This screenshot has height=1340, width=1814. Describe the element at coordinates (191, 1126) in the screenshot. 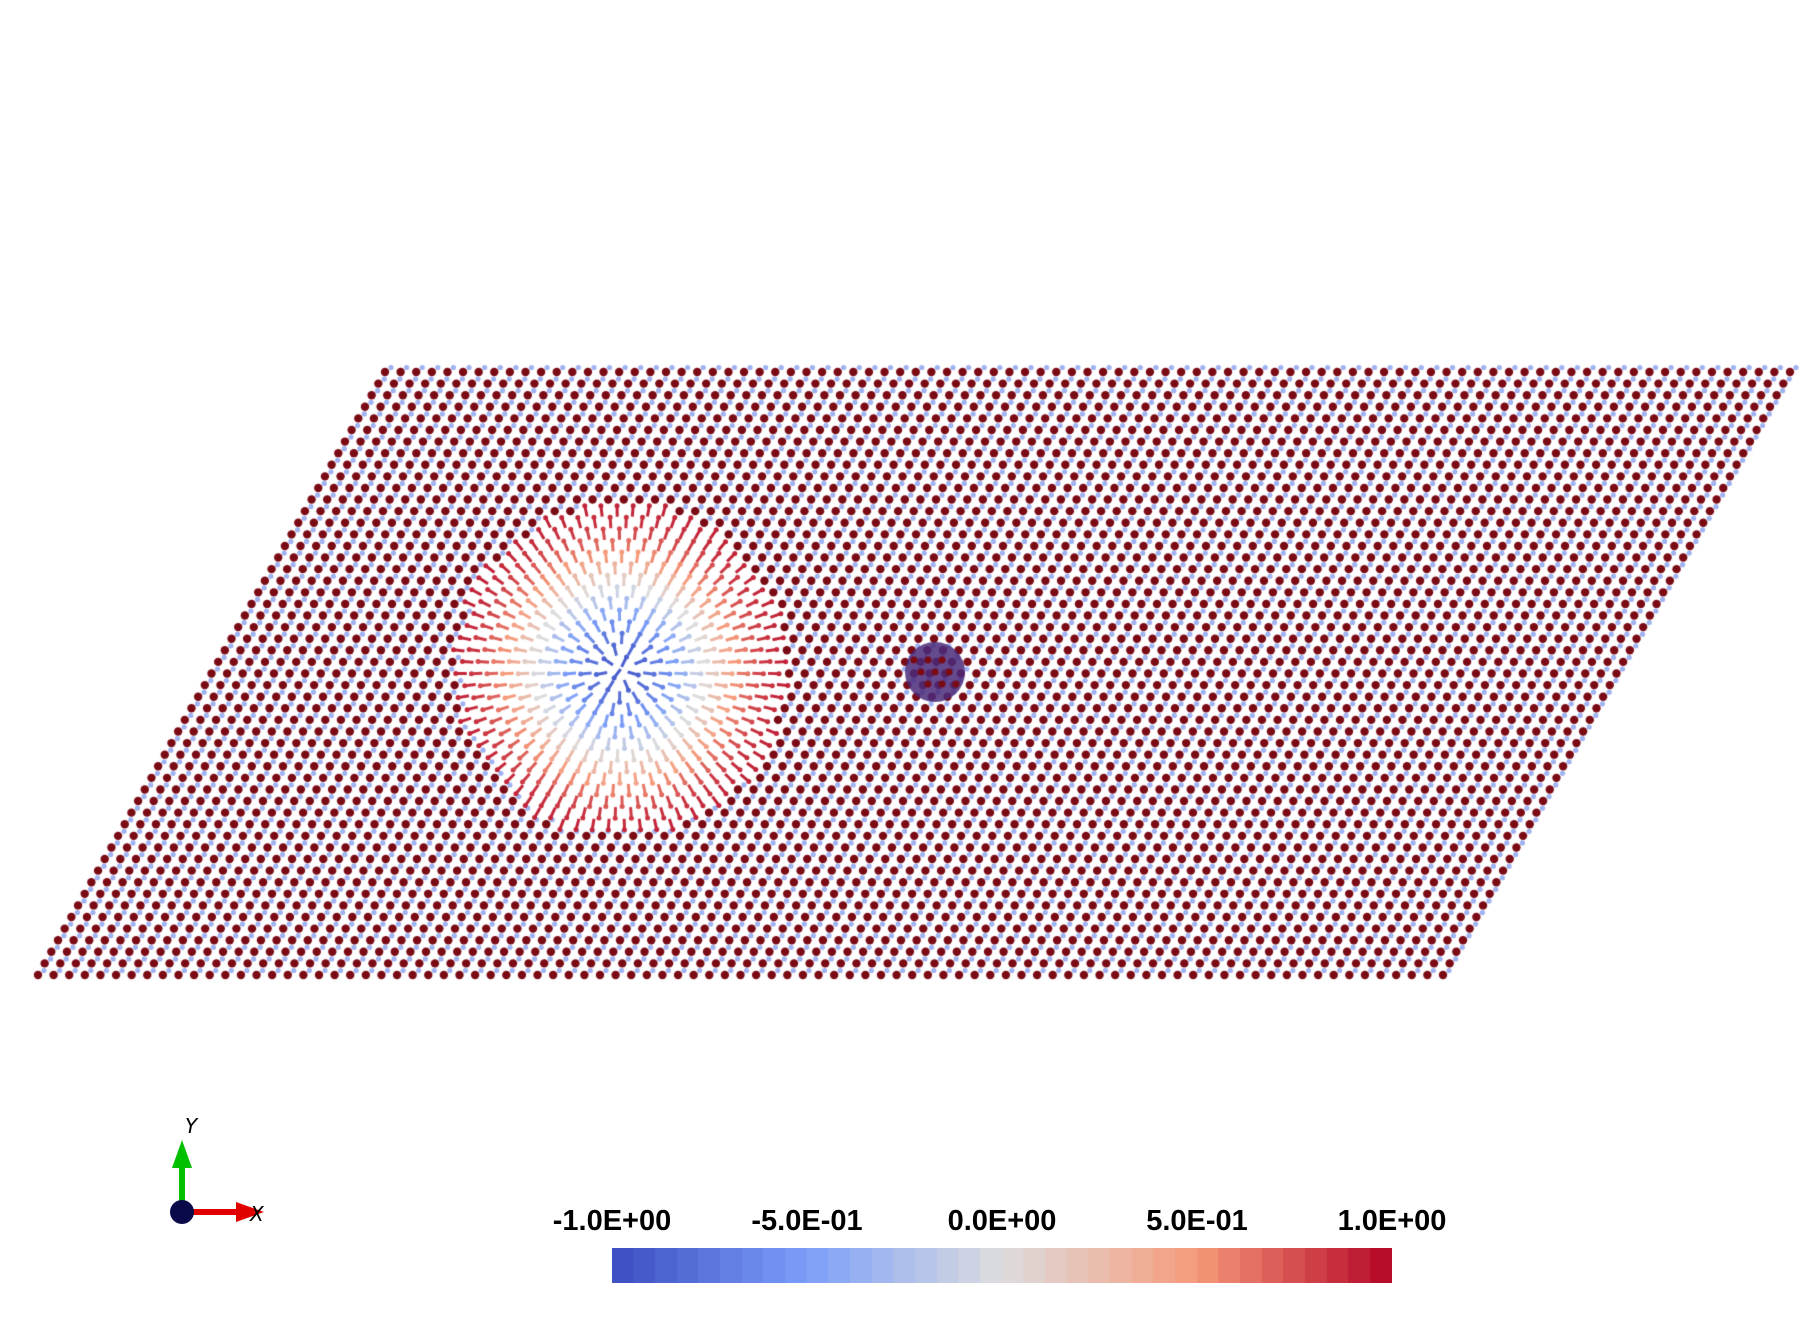

I see `y-axis-label: Y` at that location.